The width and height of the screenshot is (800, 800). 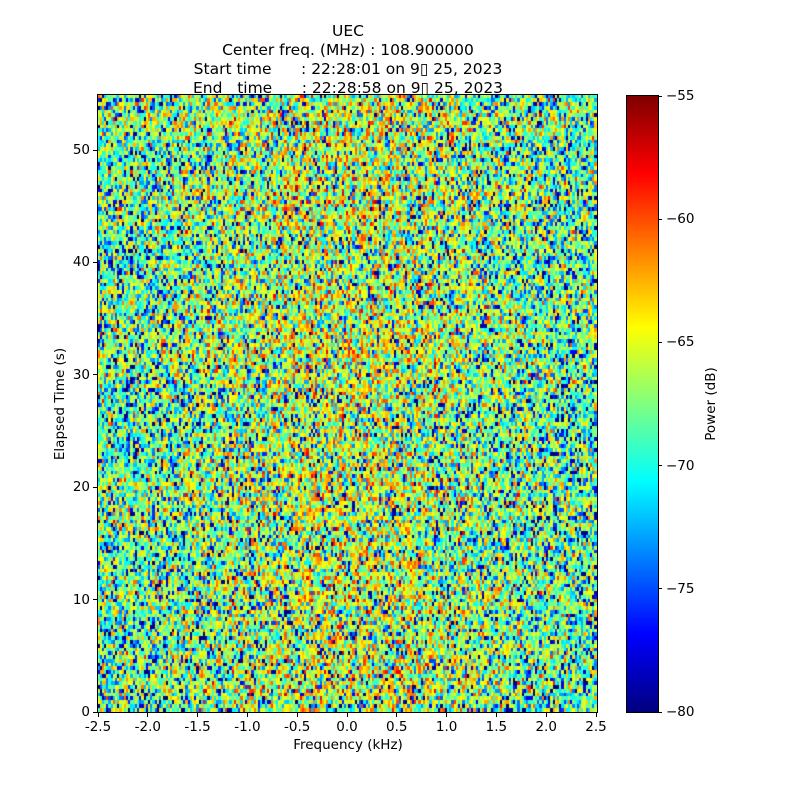 What do you see at coordinates (680, 96) in the screenshot?
I see `colorbar-tick-label: −55` at bounding box center [680, 96].